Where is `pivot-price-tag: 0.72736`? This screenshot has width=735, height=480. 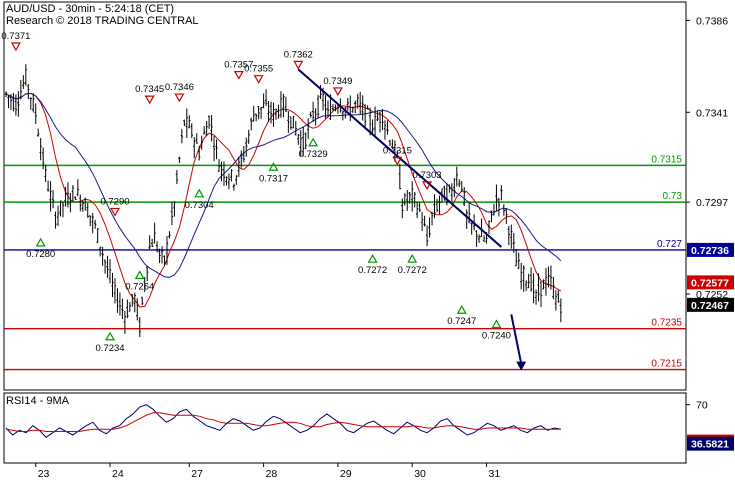
pivot-price-tag: 0.72736 is located at coordinates (710, 251).